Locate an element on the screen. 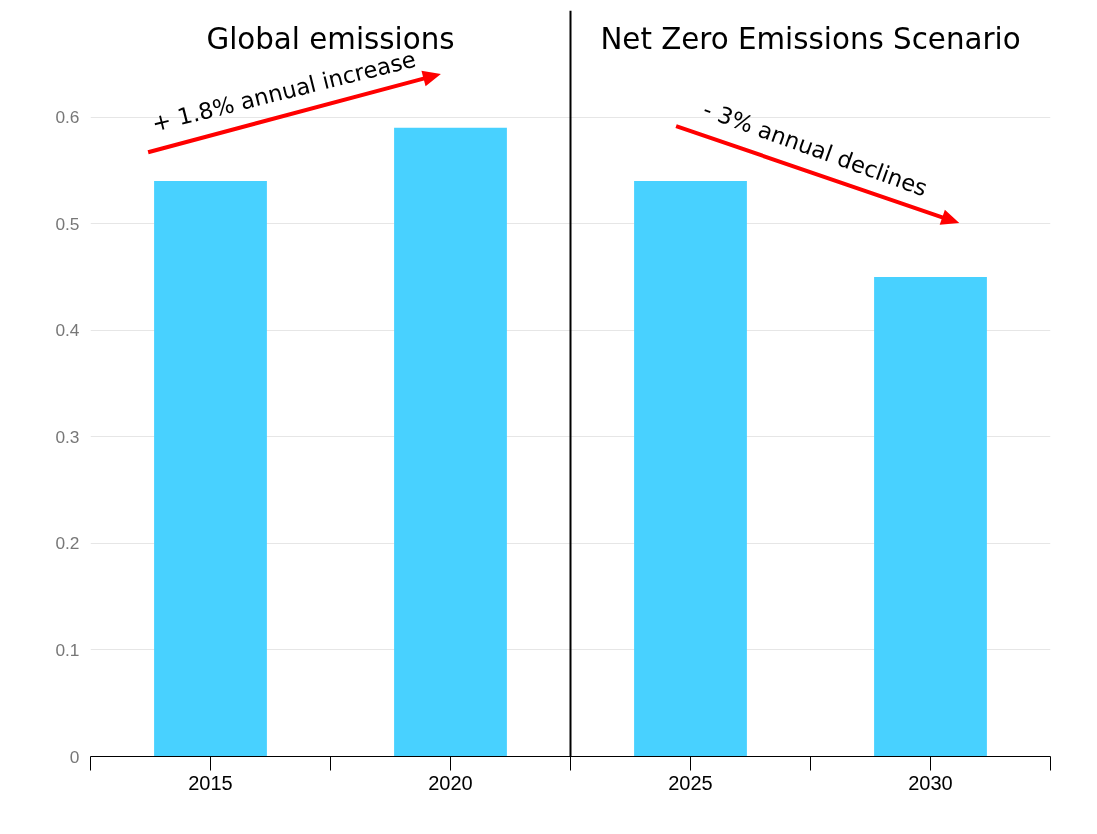  x-tick-label: 2015 is located at coordinates (210, 782).